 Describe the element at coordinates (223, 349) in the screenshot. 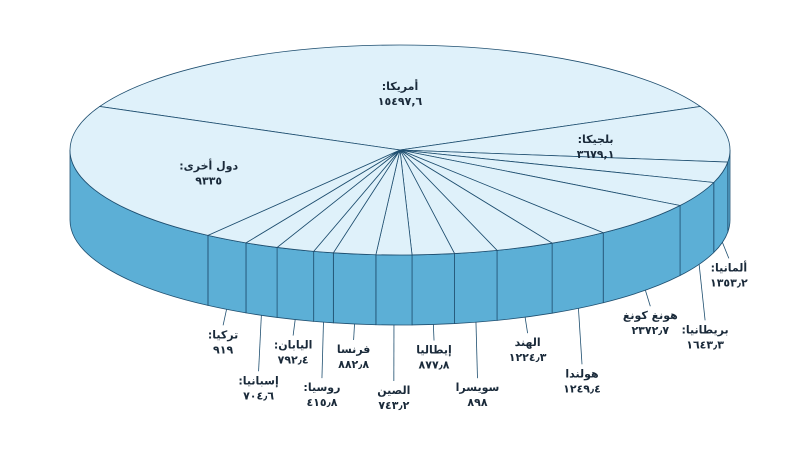

I see `value-label: ٩١٩` at that location.